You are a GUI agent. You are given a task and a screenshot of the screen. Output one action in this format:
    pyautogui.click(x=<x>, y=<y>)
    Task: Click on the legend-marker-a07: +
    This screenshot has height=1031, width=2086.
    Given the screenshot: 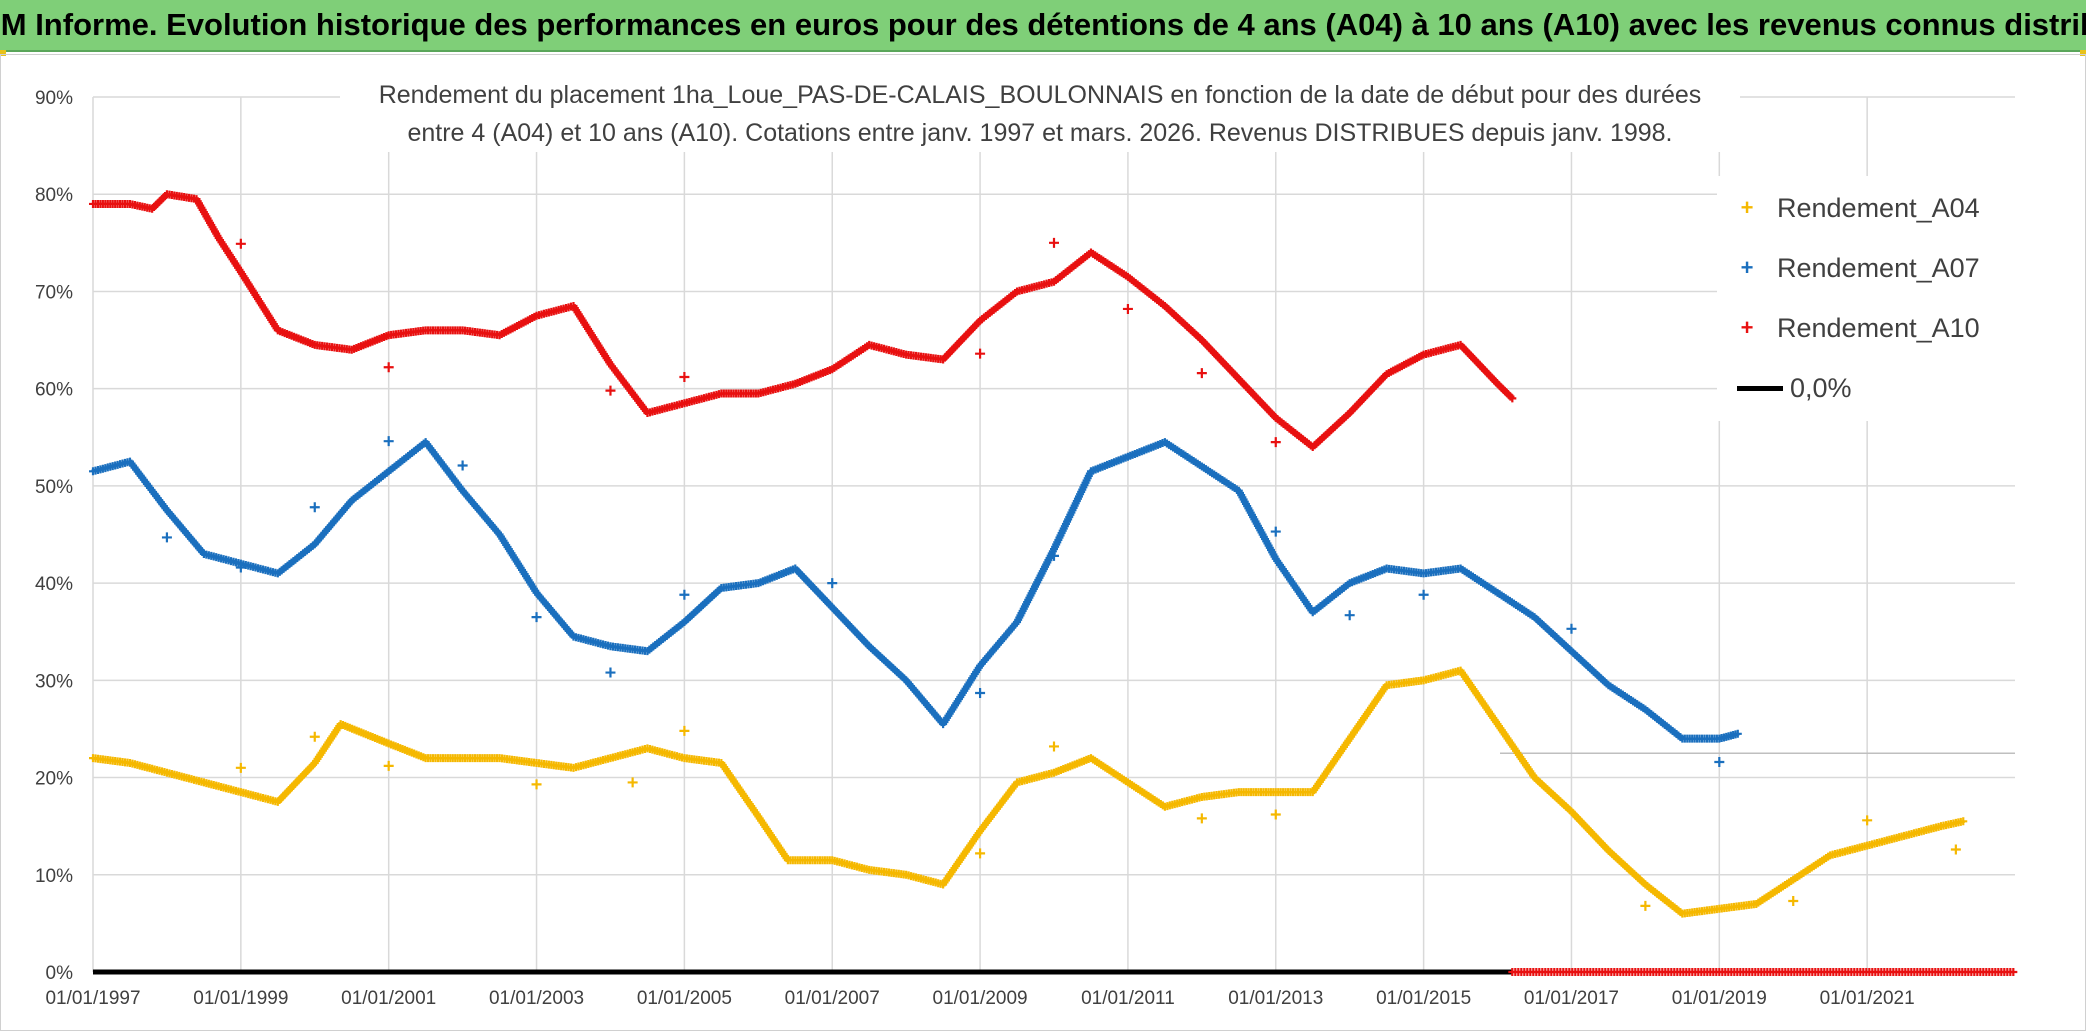 What is the action you would take?
    pyautogui.click(x=1747, y=267)
    